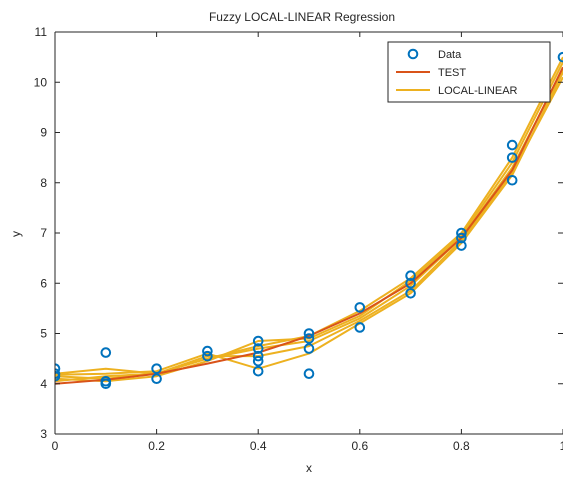 The width and height of the screenshot is (563, 488). I want to click on y-axis-label: y, so click(16, 234).